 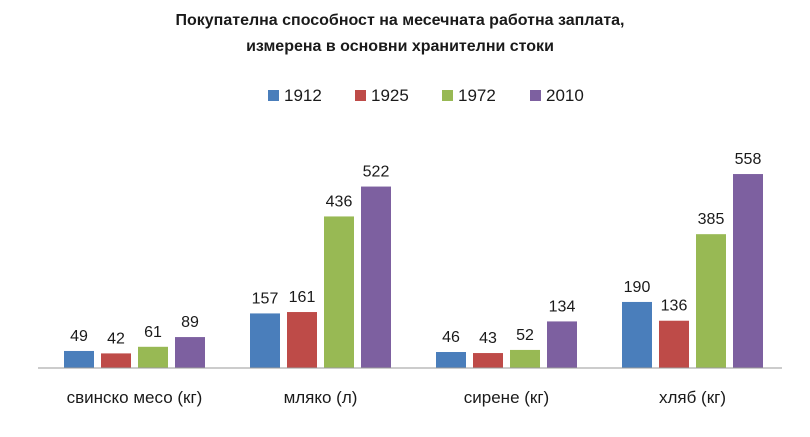 I want to click on data-label-1925-2: 43, so click(x=488, y=338).